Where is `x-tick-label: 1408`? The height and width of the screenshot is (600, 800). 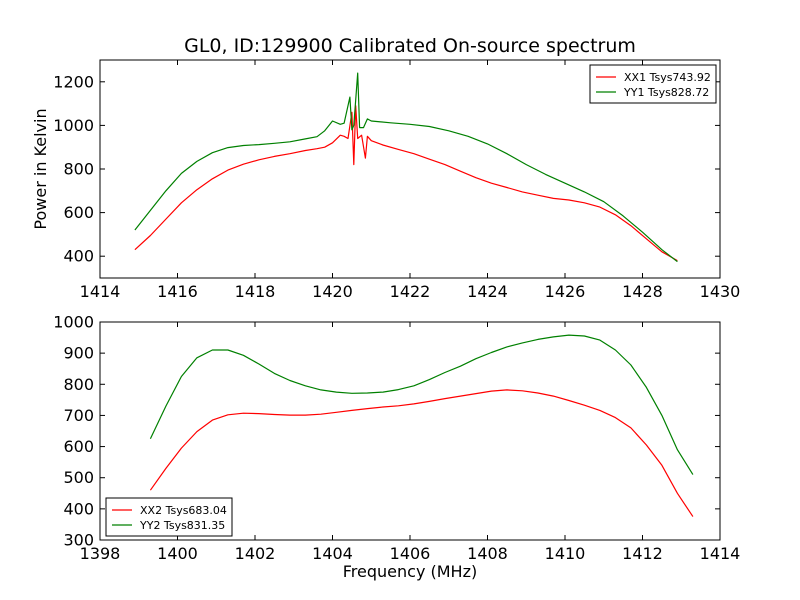
x-tick-label: 1408 is located at coordinates (487, 553).